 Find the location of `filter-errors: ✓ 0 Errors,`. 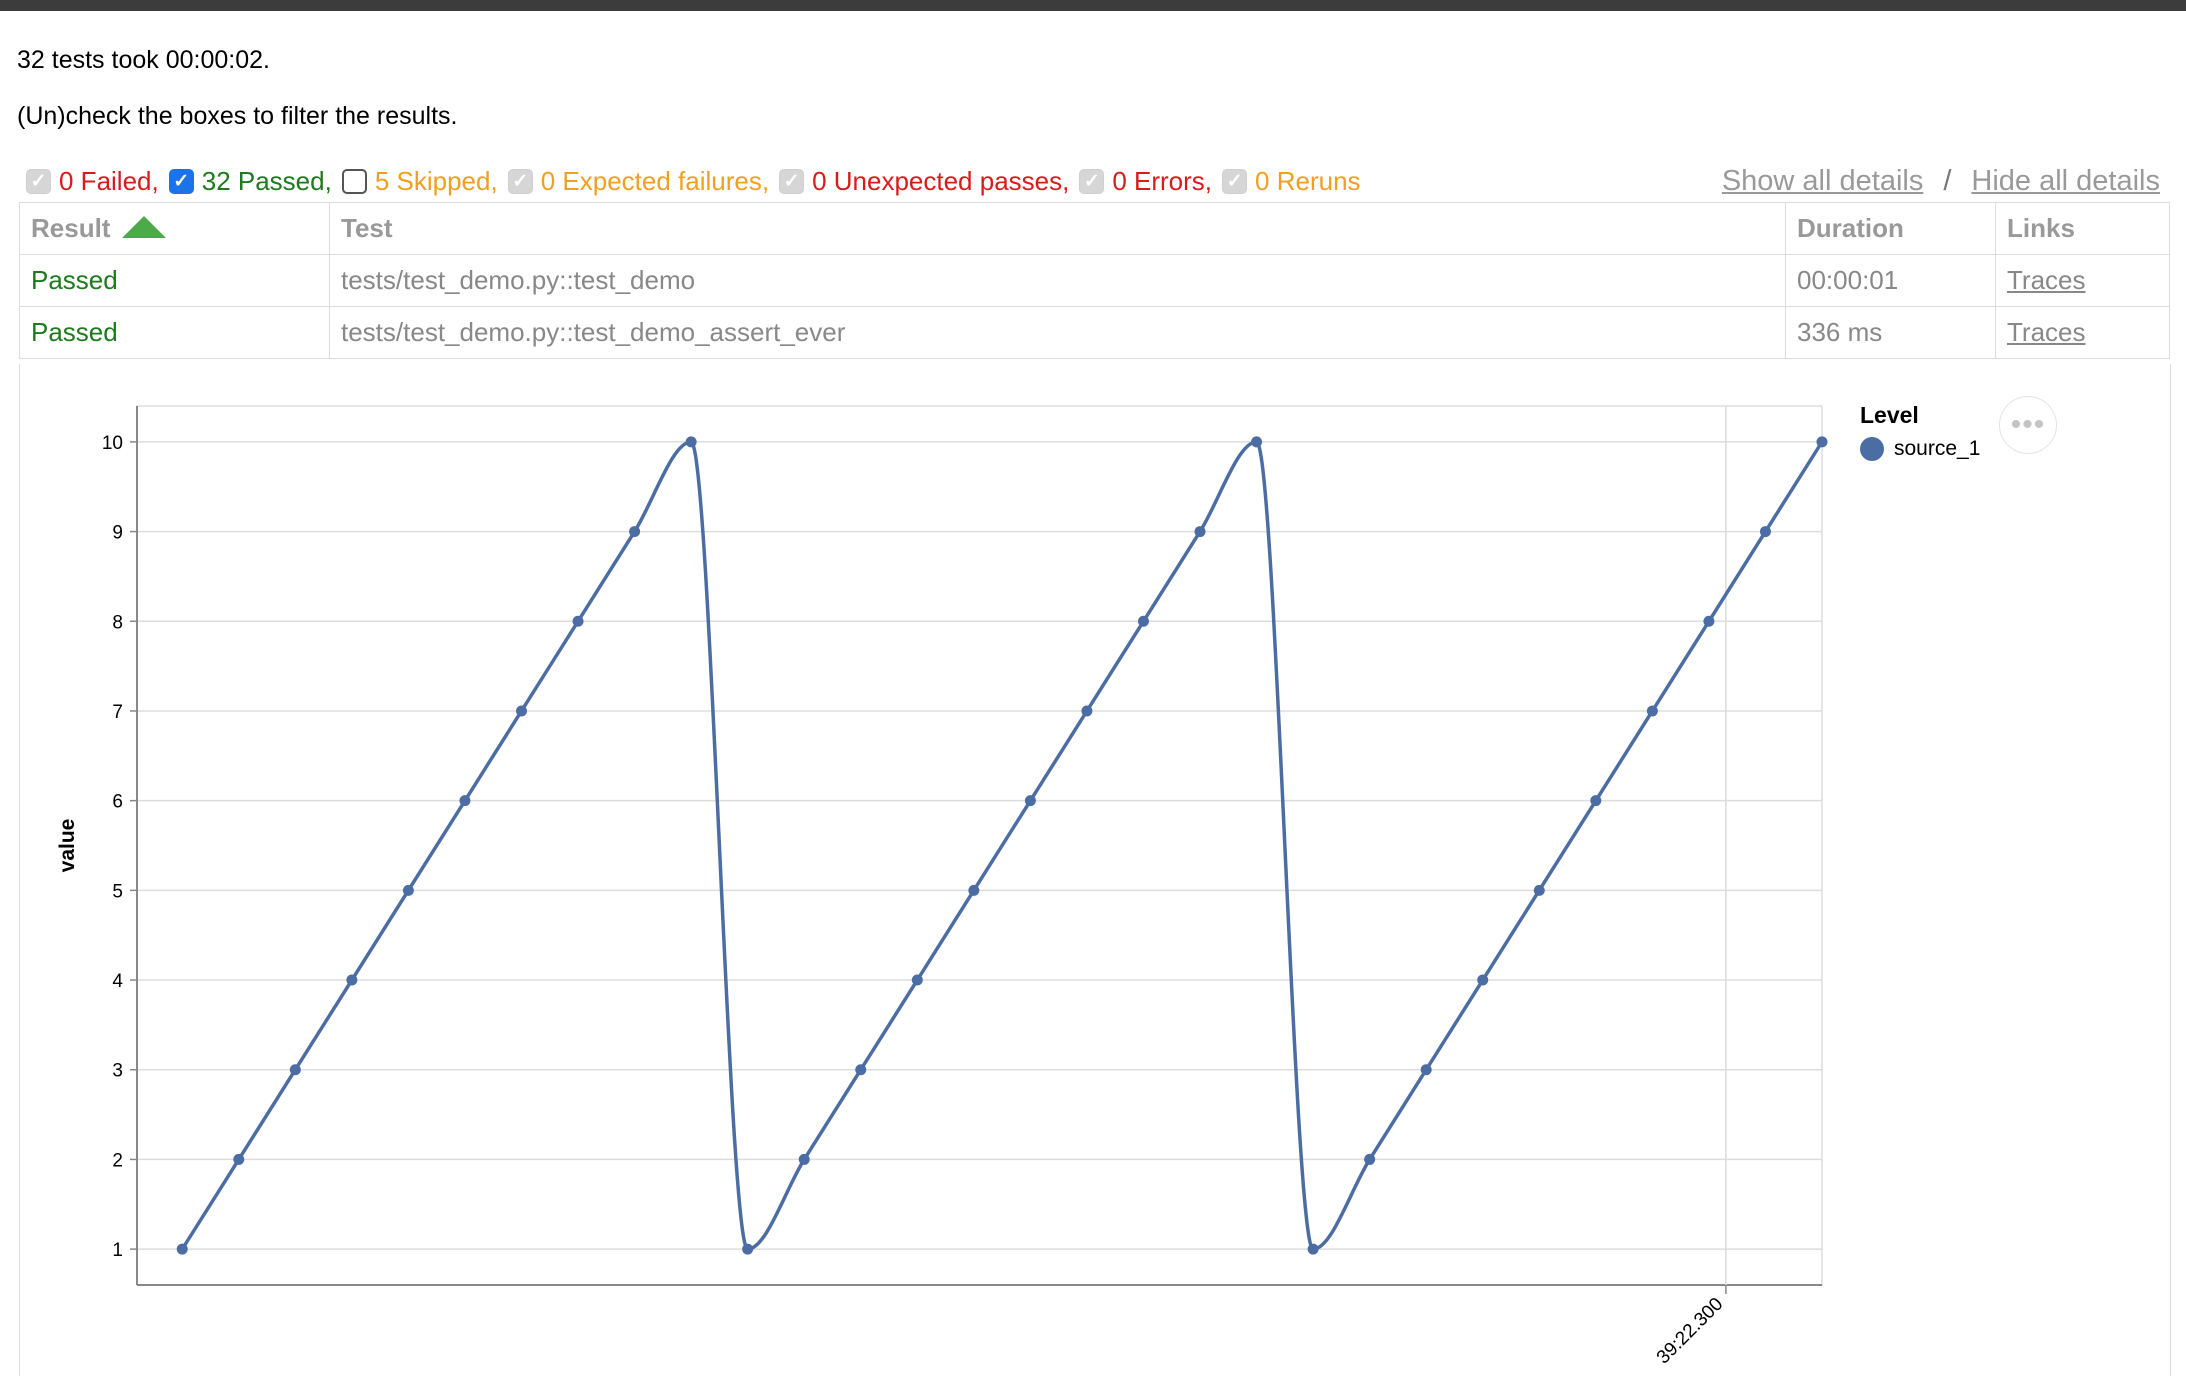

filter-errors: ✓ 0 Errors, is located at coordinates (1145, 181).